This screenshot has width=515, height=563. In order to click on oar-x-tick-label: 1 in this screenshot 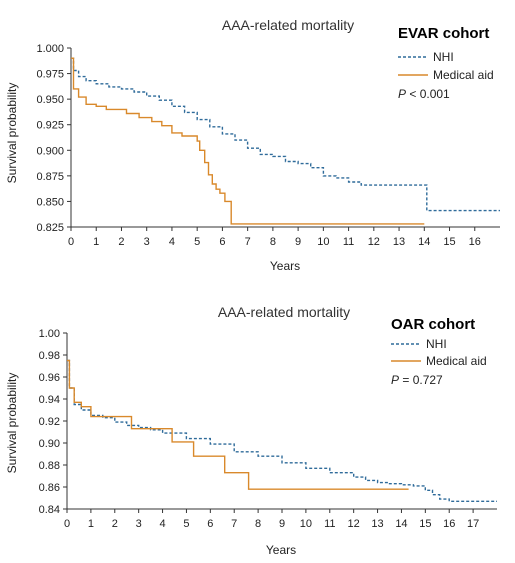, I will do `click(91, 524)`.